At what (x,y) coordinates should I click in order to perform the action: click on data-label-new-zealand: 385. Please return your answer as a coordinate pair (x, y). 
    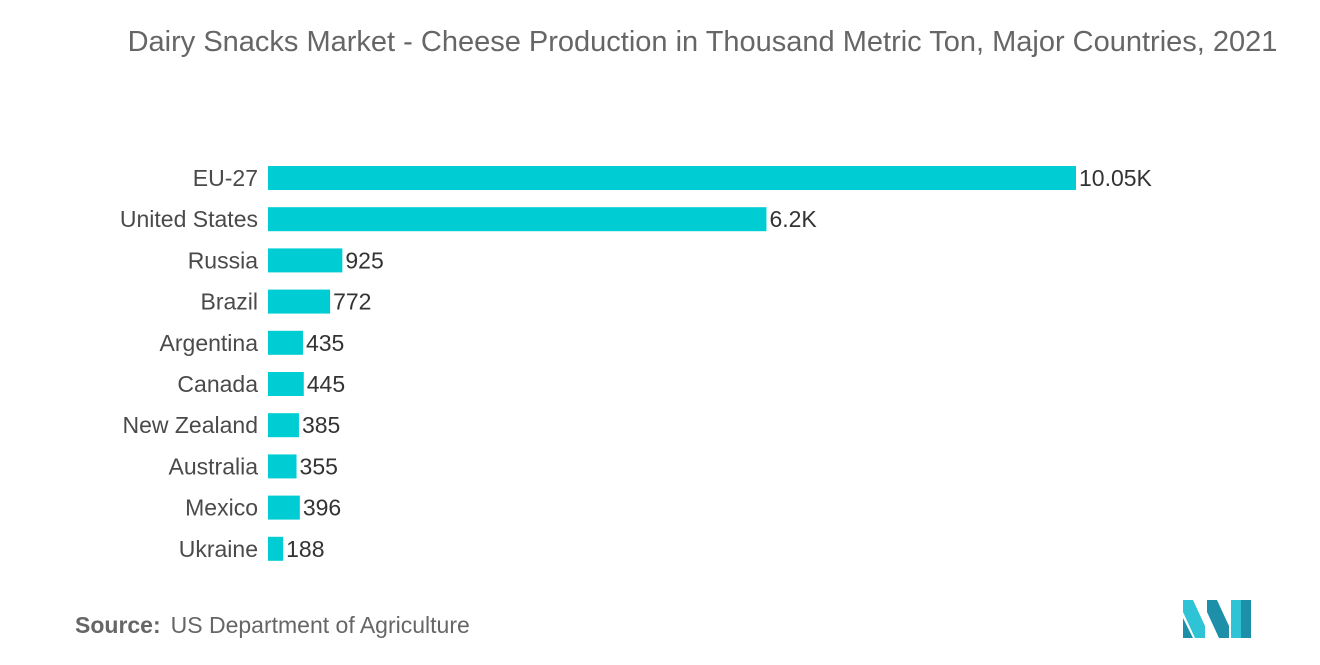
    Looking at the image, I should click on (321, 425).